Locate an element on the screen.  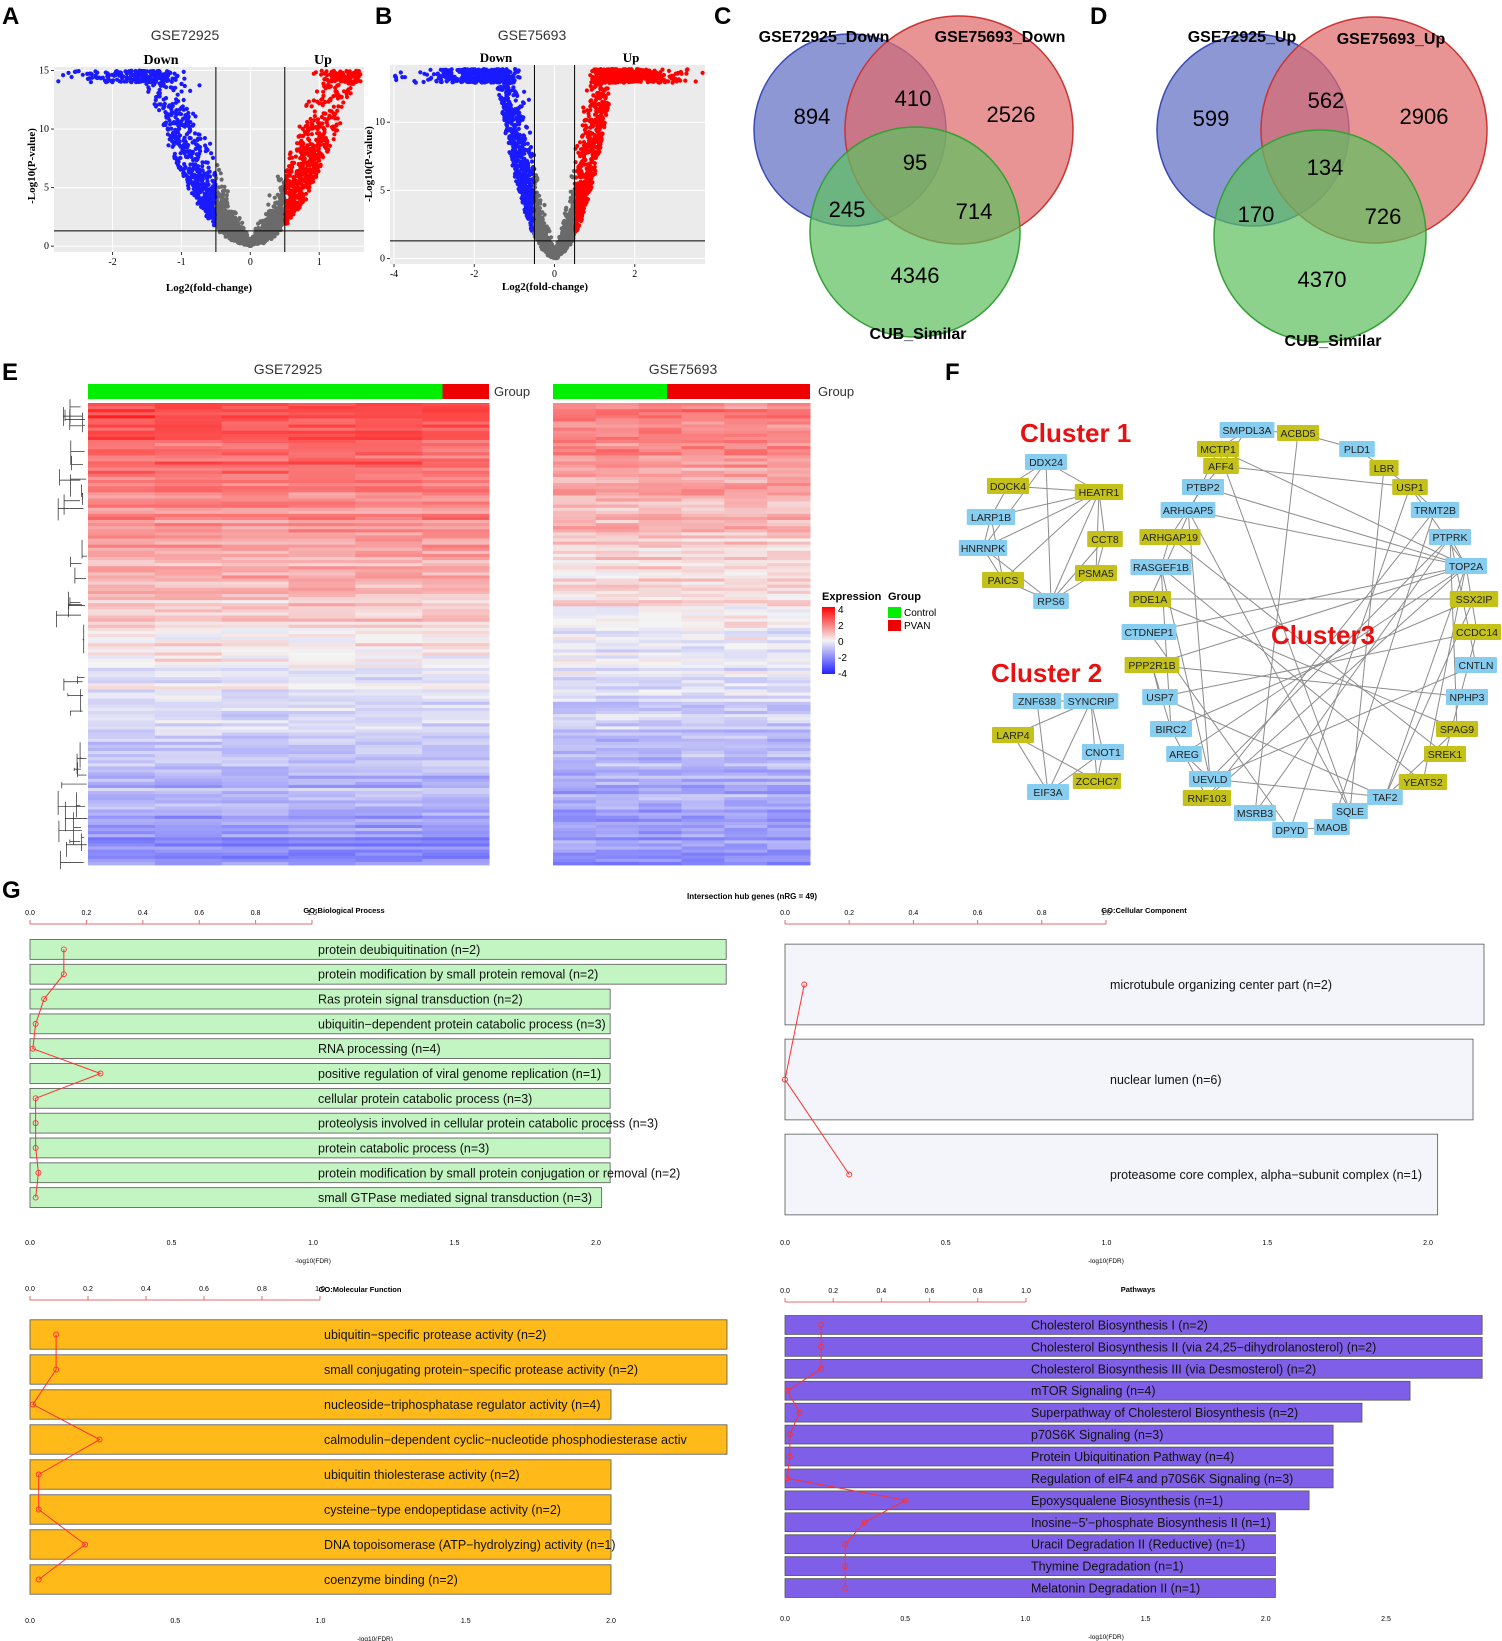
volcano-x-tick-label: 1 is located at coordinates (319, 262).